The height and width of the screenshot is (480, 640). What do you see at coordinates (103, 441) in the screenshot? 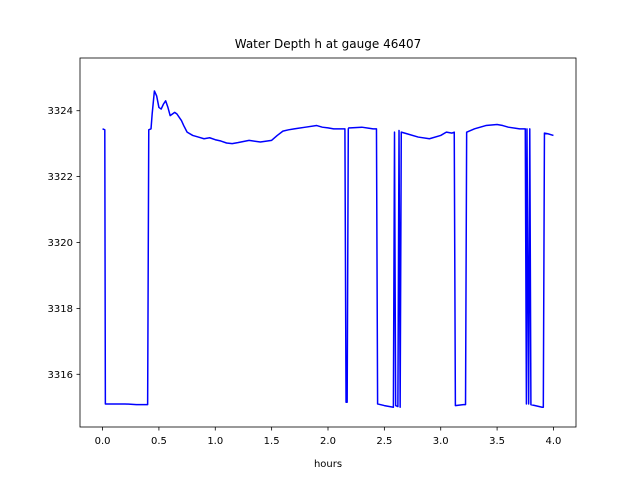
I see `x-tick-label: 0.0` at bounding box center [103, 441].